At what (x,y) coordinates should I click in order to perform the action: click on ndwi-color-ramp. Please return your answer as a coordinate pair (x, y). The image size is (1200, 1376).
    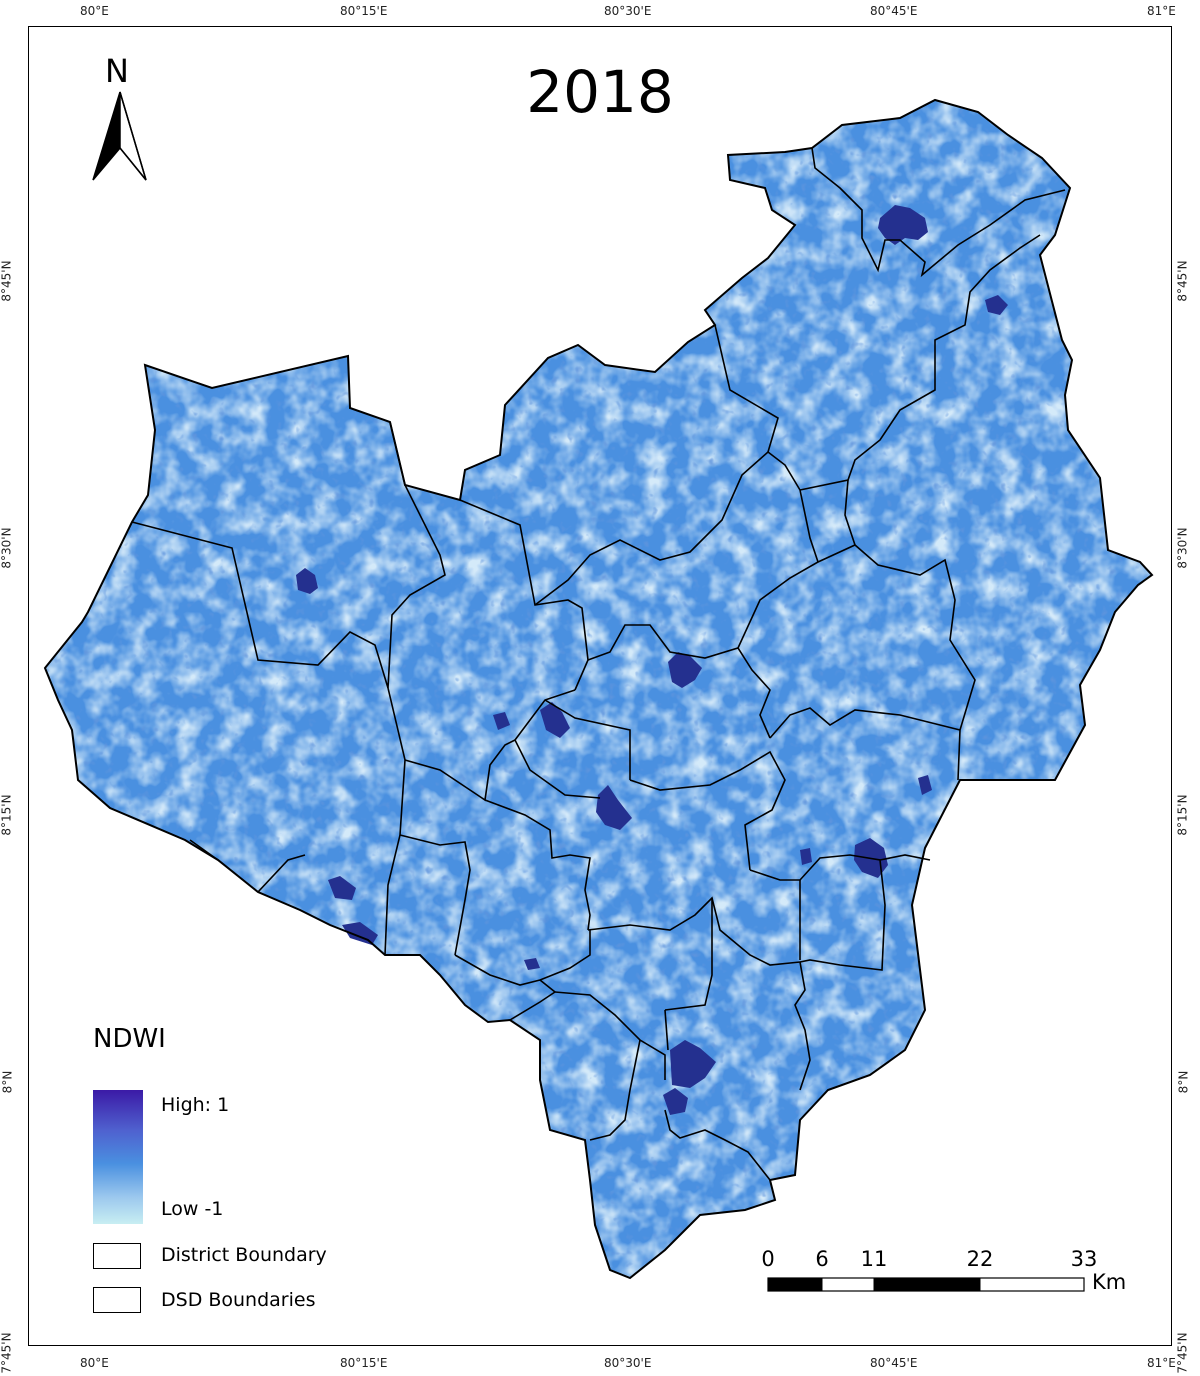
    Looking at the image, I should click on (118, 1157).